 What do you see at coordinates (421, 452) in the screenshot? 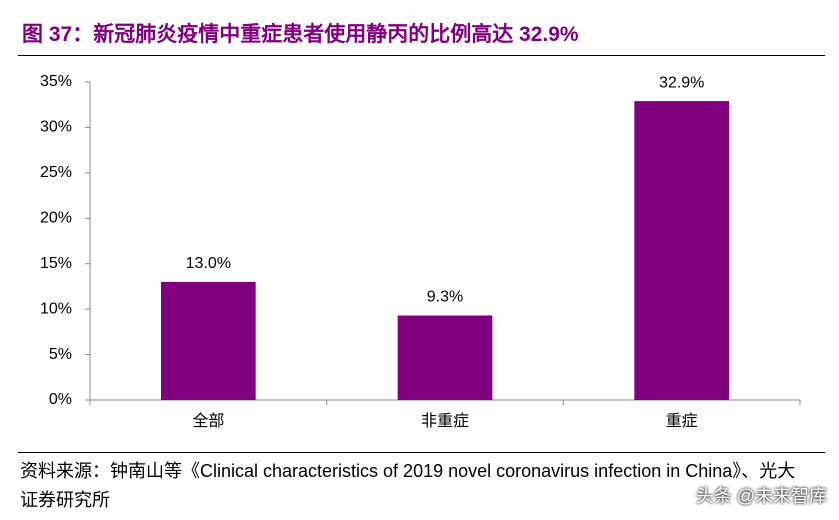
I see `source-rule` at bounding box center [421, 452].